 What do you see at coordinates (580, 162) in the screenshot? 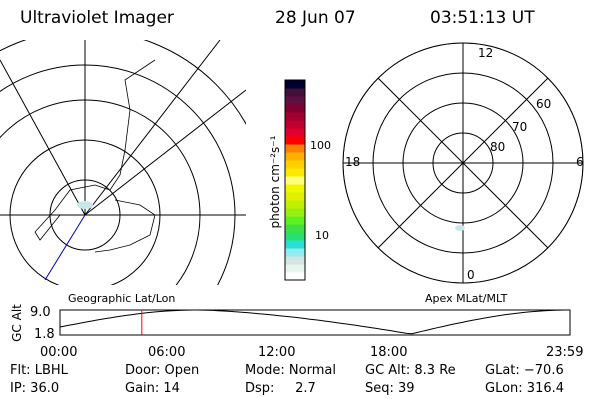
I see `mlt-6: 6` at bounding box center [580, 162].